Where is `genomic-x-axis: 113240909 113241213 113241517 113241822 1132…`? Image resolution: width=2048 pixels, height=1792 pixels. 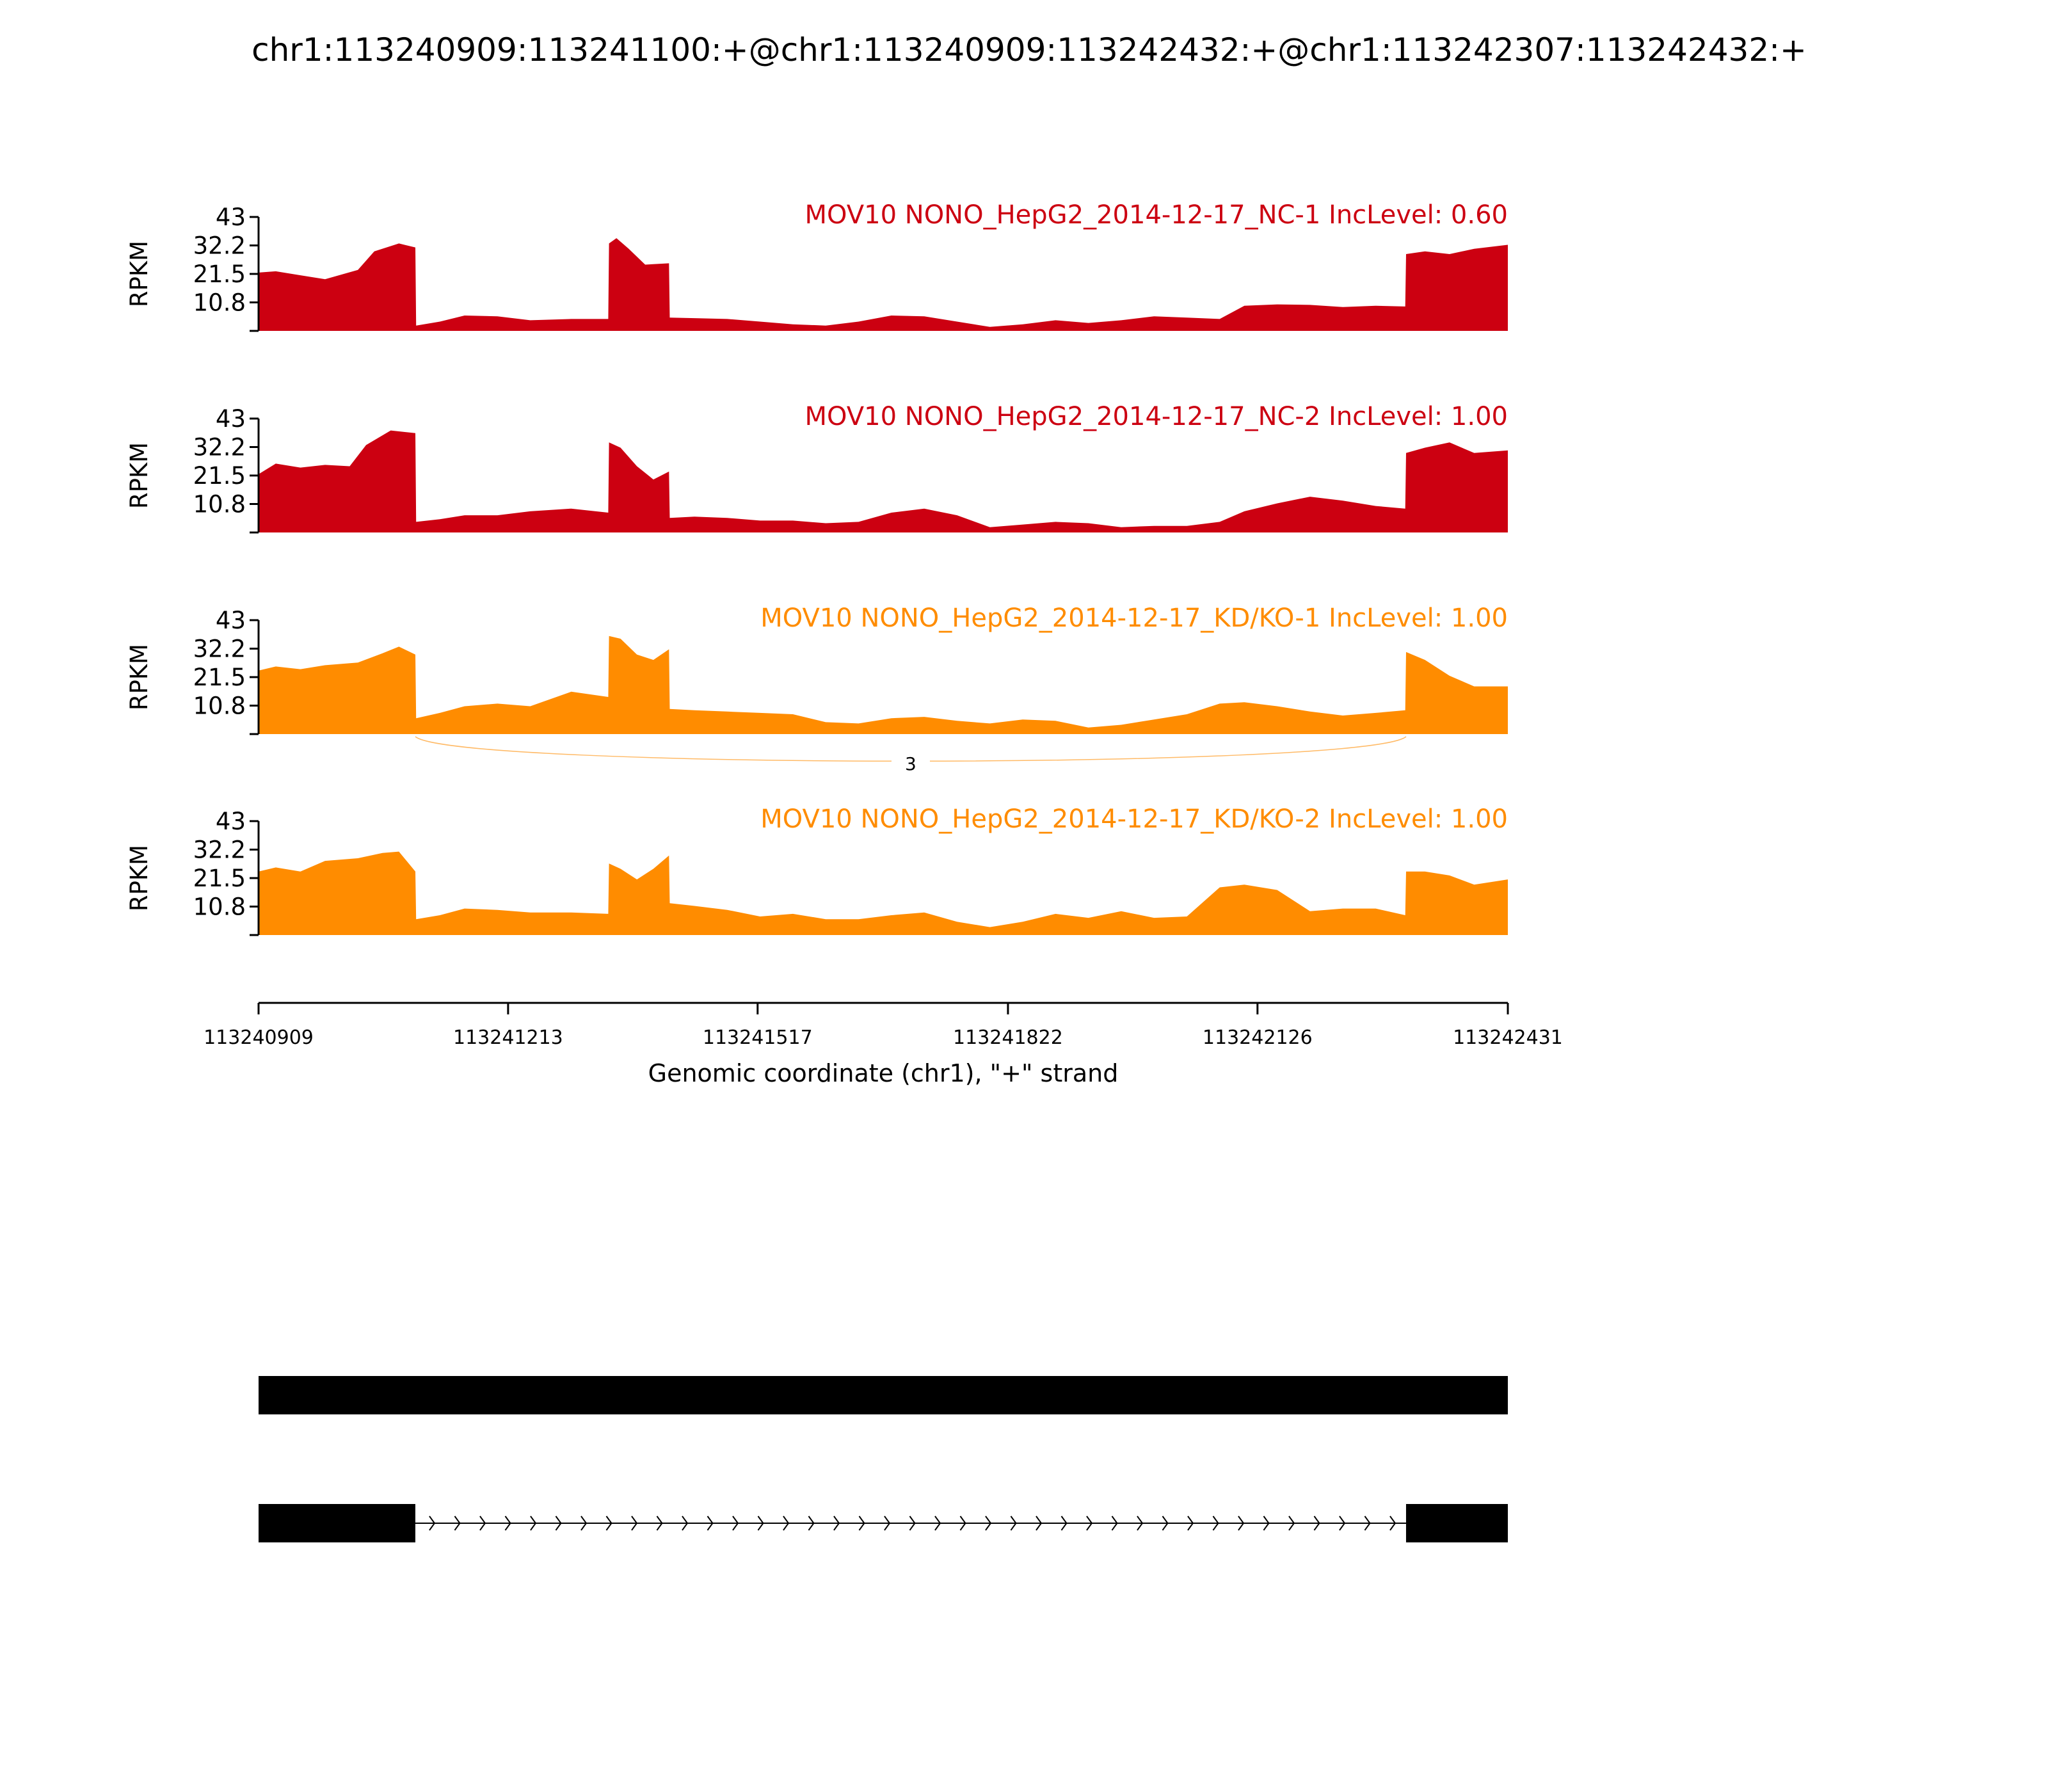
genomic-x-axis: 113240909 113241213 113241517 113241822 1132… is located at coordinates (883, 1044).